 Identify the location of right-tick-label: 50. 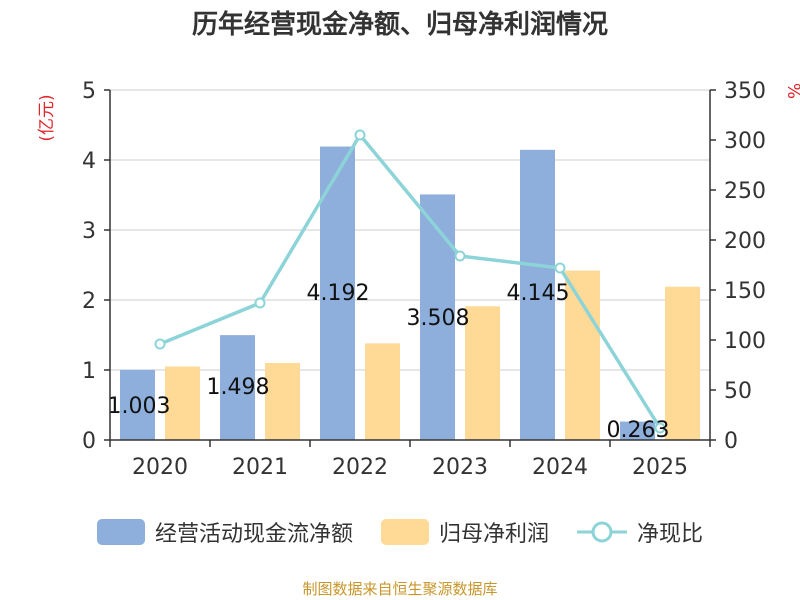
(738, 391).